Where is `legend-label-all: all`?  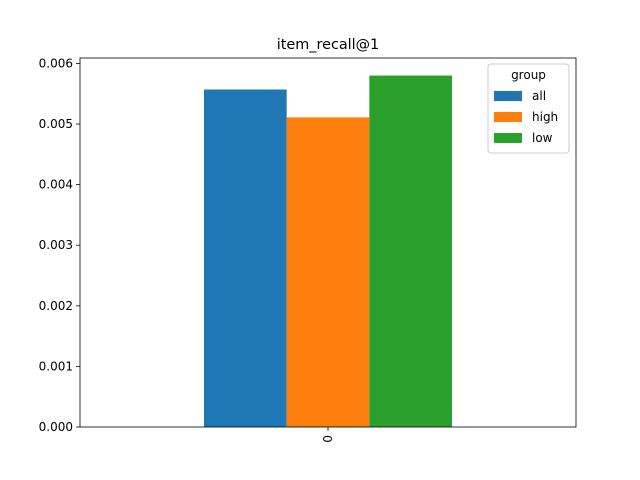
legend-label-all: all is located at coordinates (539, 96).